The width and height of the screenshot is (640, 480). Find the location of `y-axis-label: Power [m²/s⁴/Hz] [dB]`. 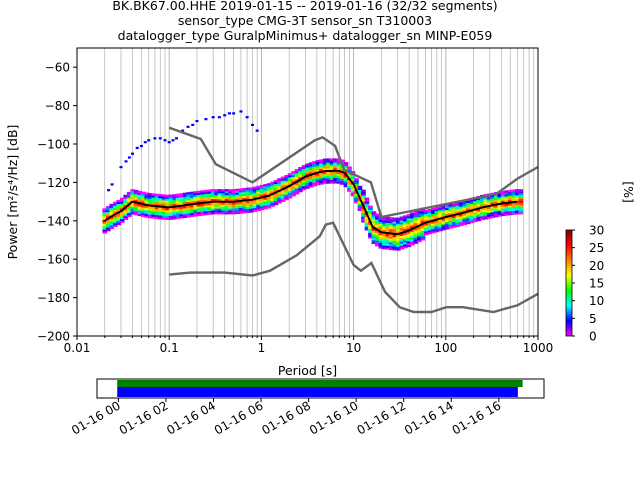

y-axis-label: Power [m²/s⁴/Hz] [dB] is located at coordinates (12, 192).